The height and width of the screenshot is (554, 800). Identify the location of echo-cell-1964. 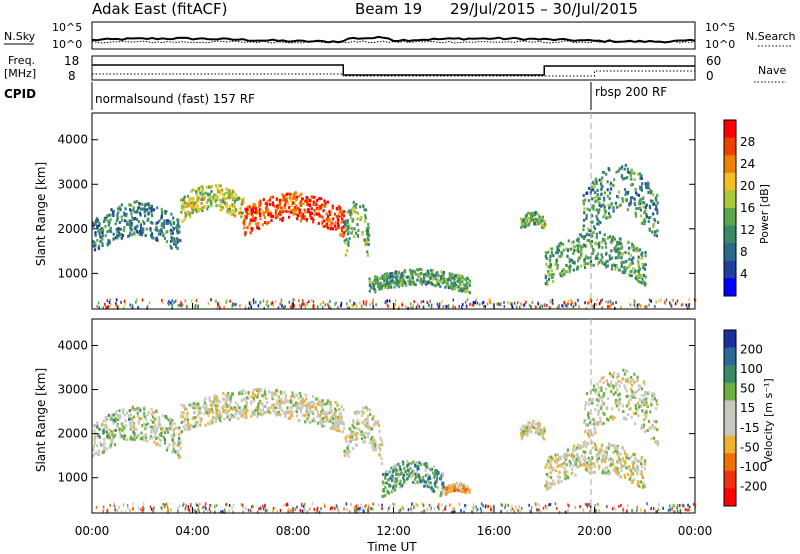
(594, 227).